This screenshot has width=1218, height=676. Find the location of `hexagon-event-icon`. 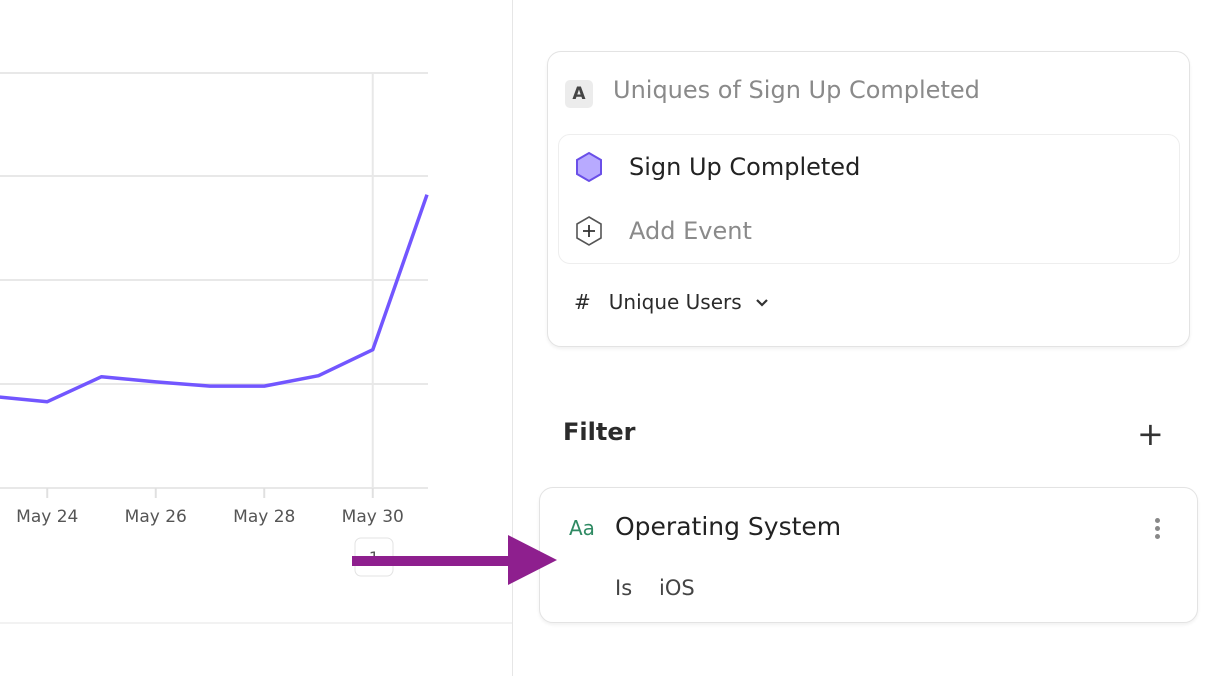

hexagon-event-icon is located at coordinates (589, 167).